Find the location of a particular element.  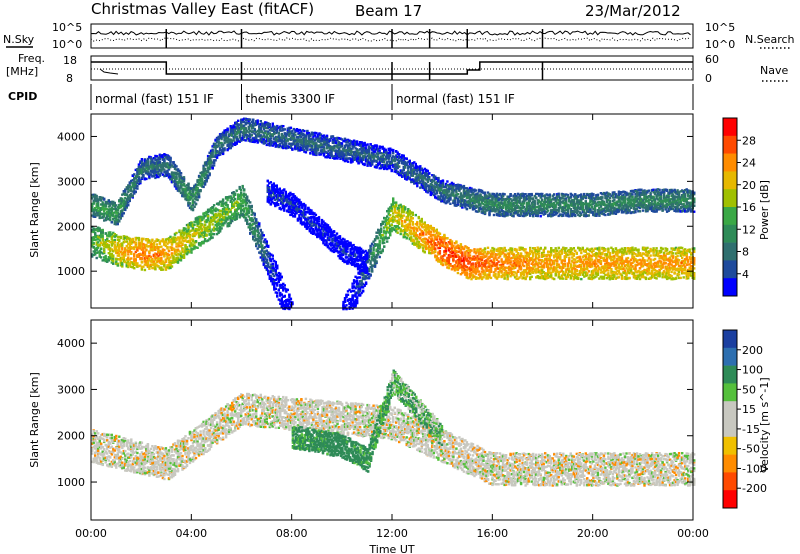

nsearch-tick-low: 10^0 is located at coordinates (720, 44).